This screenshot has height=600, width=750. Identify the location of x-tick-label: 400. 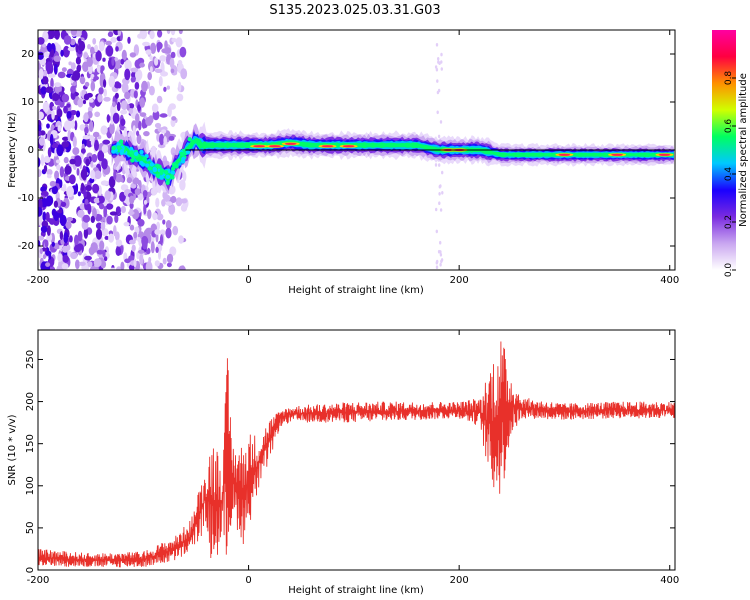
(669, 280).